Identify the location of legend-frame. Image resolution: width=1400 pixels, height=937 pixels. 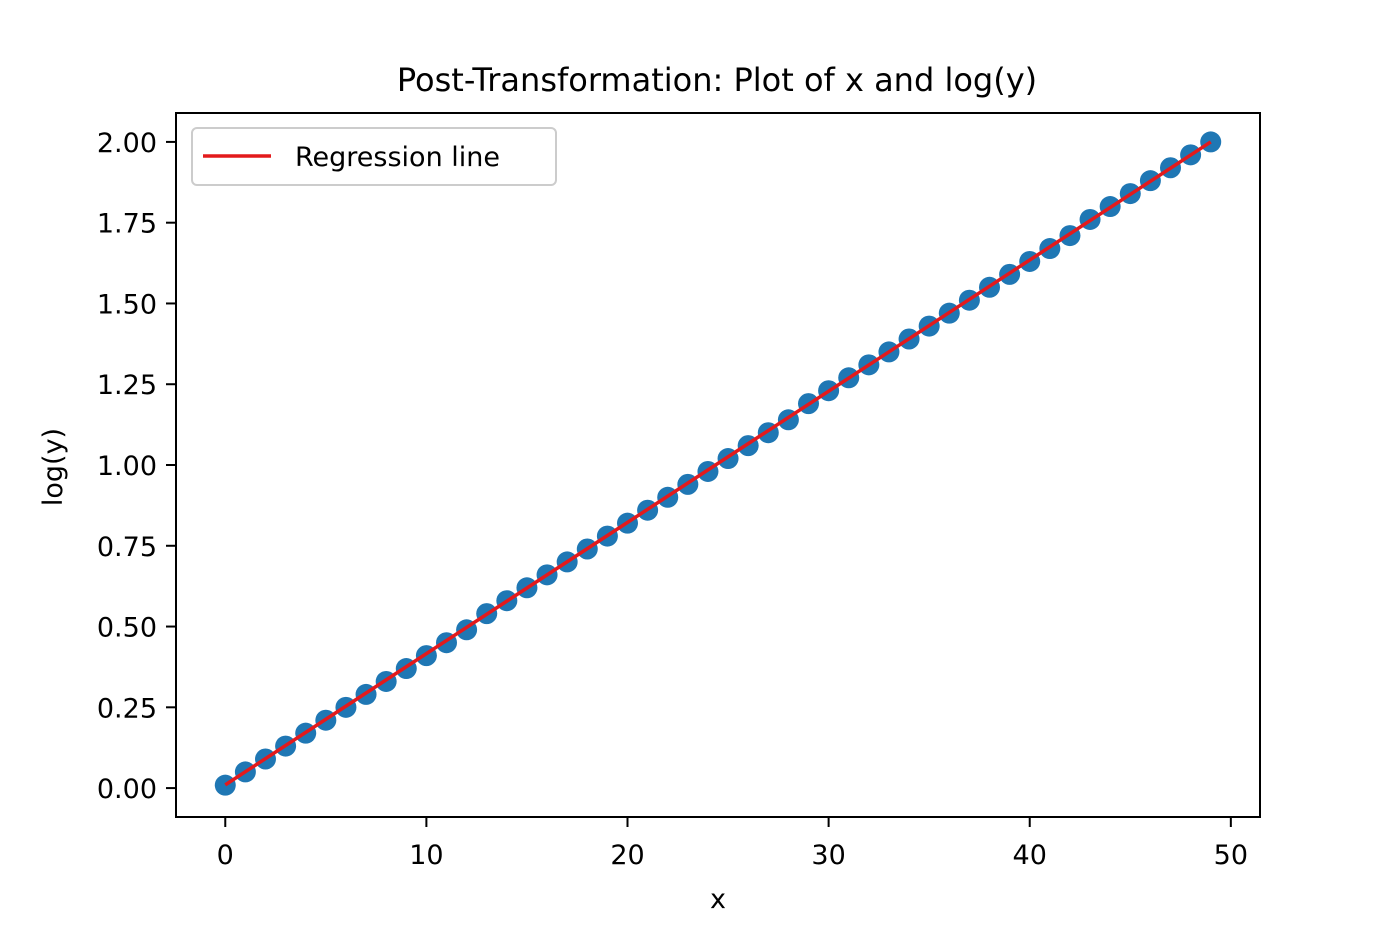
(374, 156).